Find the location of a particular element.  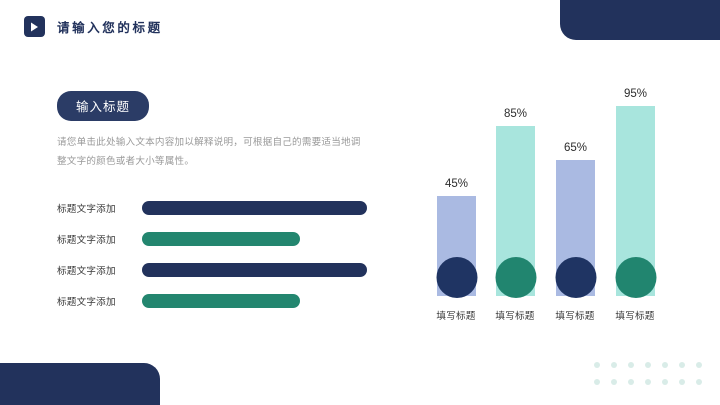

bar-value-label: 65% is located at coordinates (575, 148).